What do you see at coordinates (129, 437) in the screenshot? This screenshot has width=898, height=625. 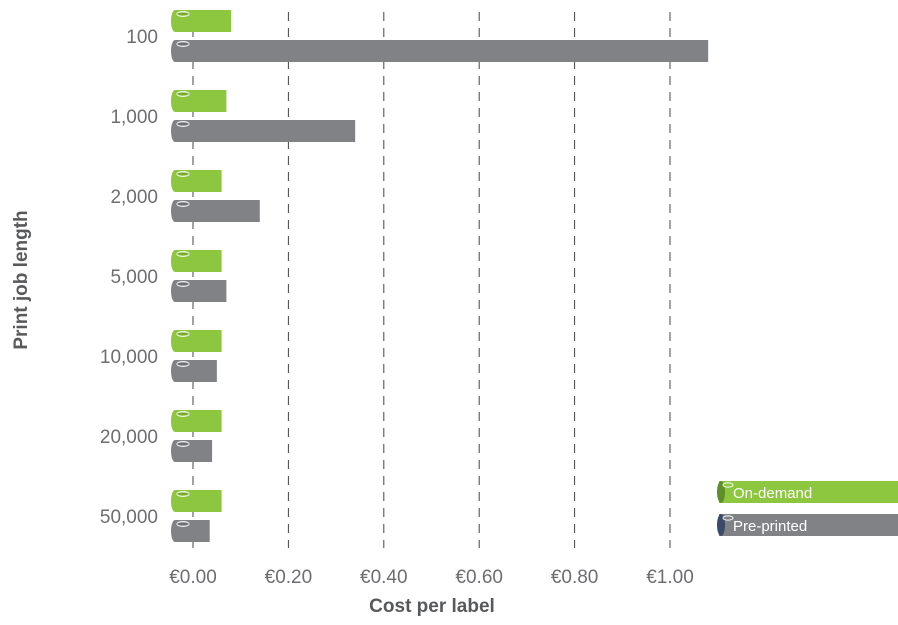 I see `y-tick-label: 20,000` at bounding box center [129, 437].